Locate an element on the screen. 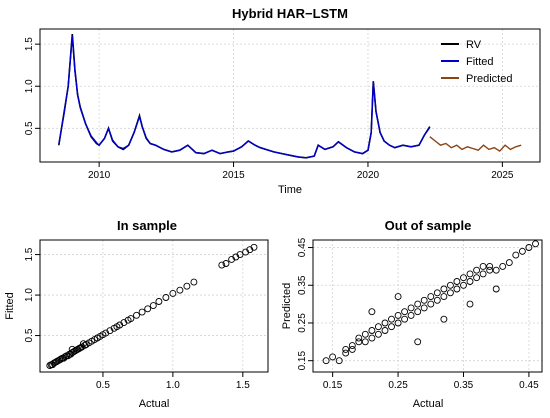 This screenshot has height=418, width=550. in-sample-y-axis-label: Fitted is located at coordinates (10, 306).